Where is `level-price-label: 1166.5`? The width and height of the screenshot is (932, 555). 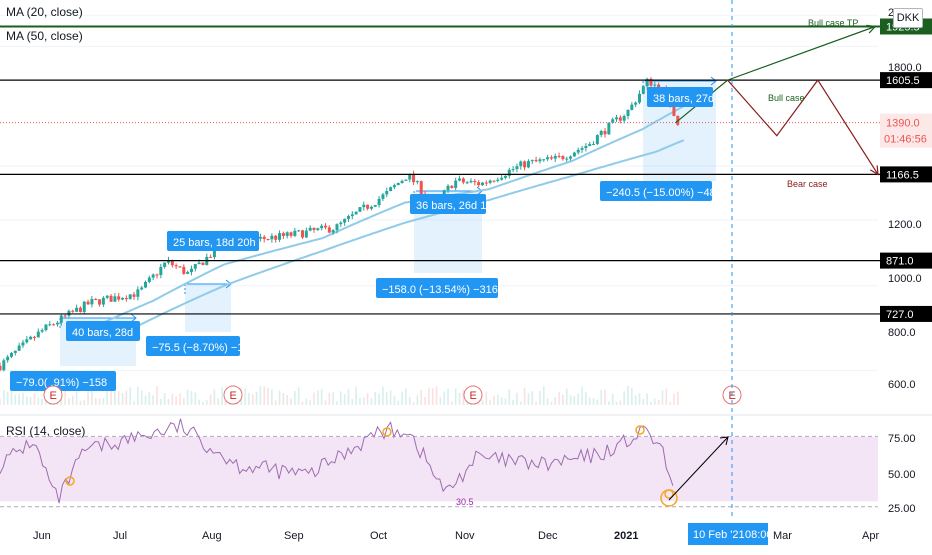
level-price-label: 1166.5 is located at coordinates (906, 174).